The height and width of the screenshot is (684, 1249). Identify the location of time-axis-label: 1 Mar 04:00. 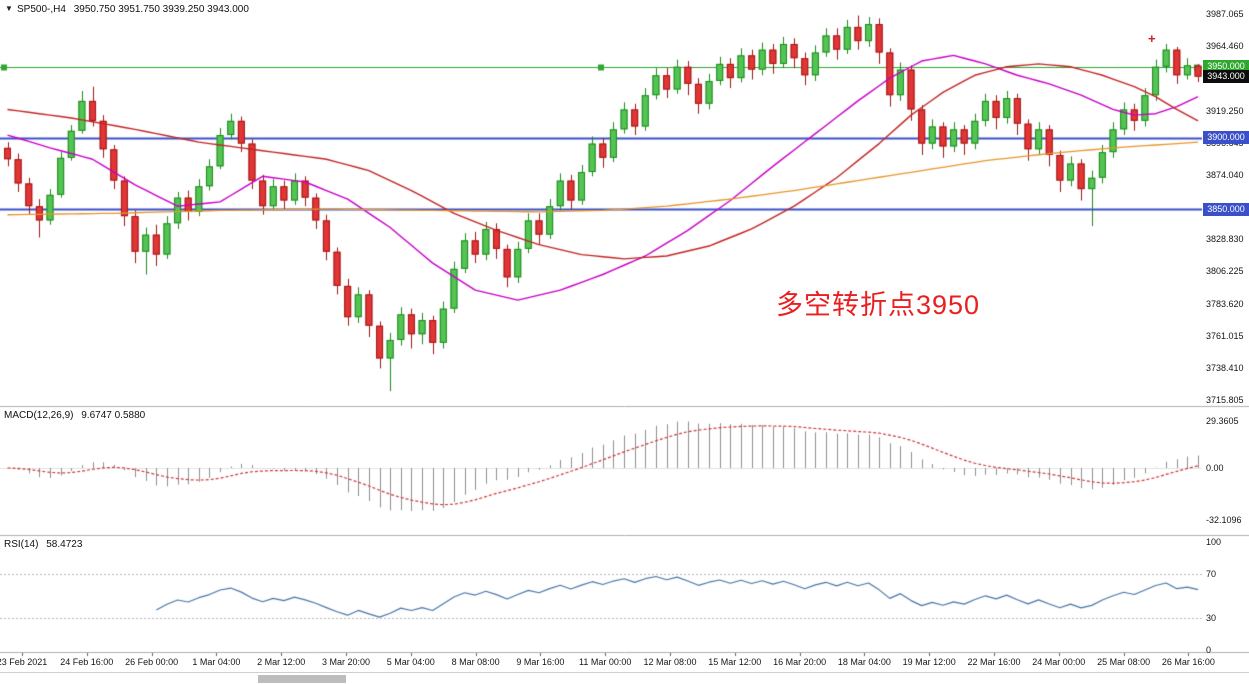
(216, 662).